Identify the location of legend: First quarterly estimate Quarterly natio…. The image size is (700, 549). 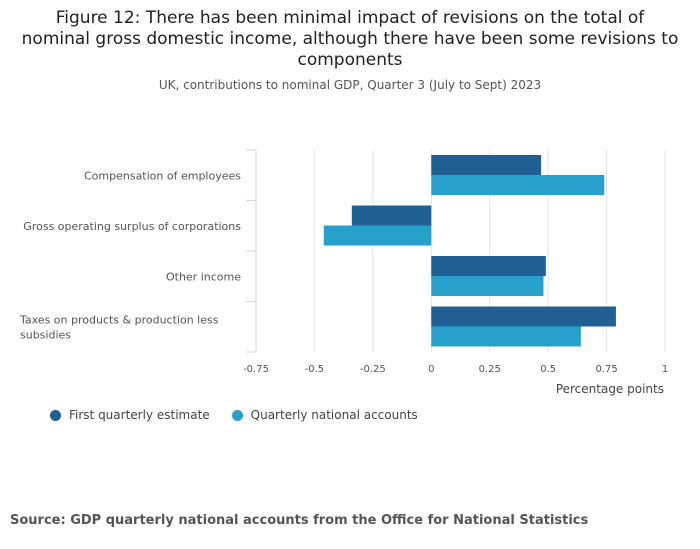
(245, 415).